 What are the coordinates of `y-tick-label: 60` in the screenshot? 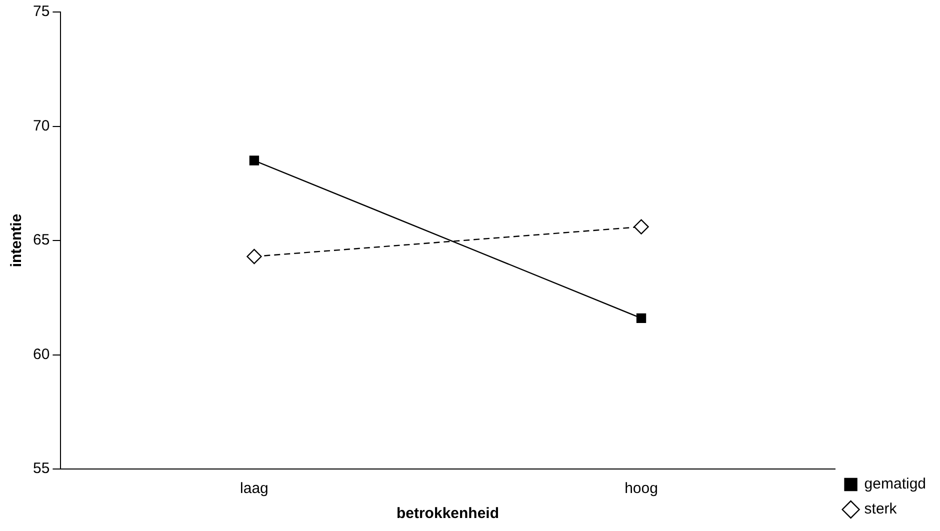 It's located at (41, 354).